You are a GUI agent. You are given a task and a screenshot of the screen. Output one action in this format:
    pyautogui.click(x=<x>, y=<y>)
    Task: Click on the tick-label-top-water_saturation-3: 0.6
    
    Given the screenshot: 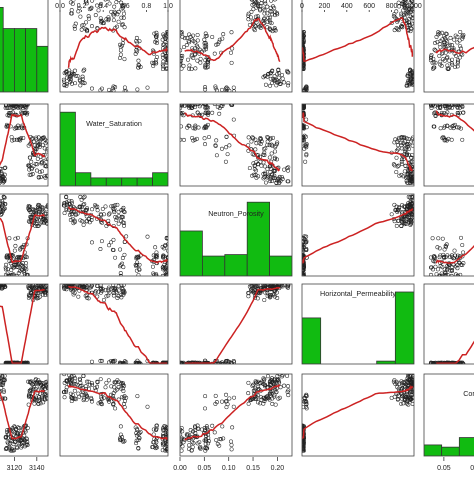 What is the action you would take?
    pyautogui.click(x=125, y=6)
    